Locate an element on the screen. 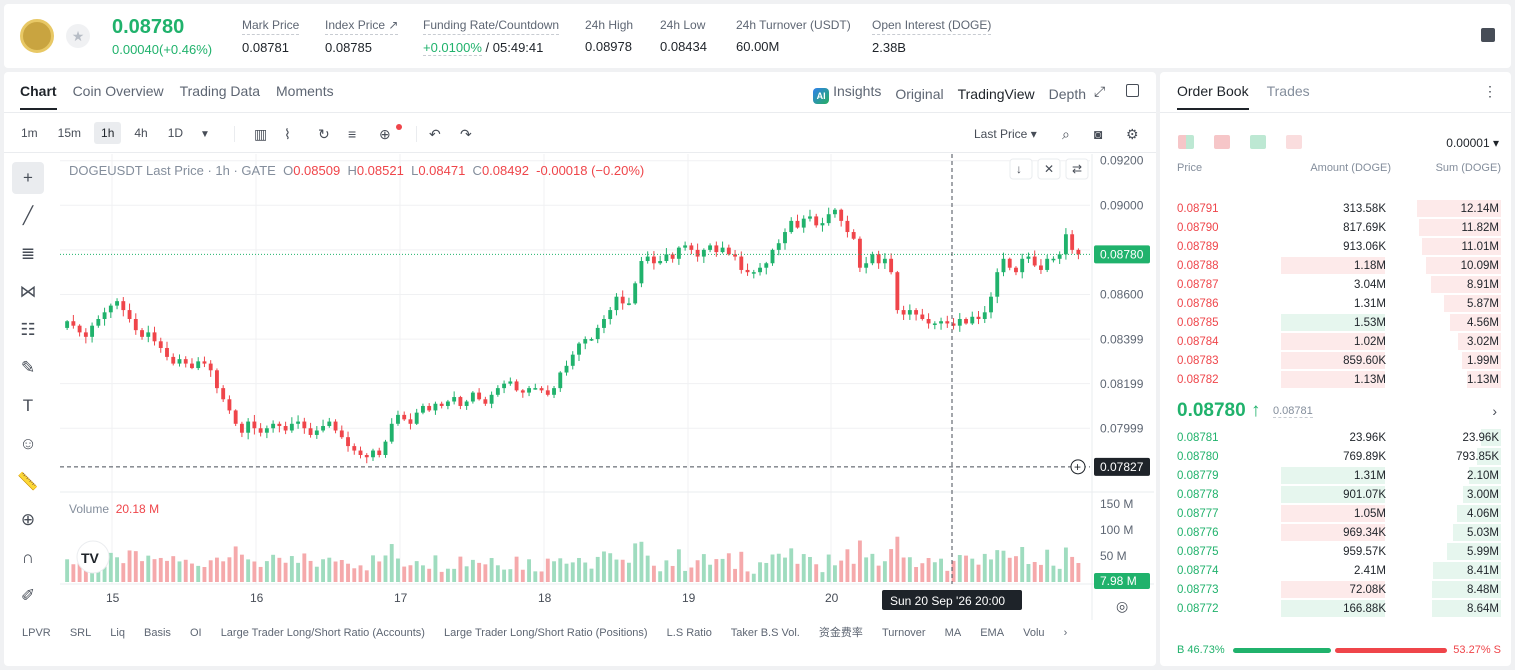 The height and width of the screenshot is (670, 1515). tab-tradingview: TradingView is located at coordinates (996, 93).